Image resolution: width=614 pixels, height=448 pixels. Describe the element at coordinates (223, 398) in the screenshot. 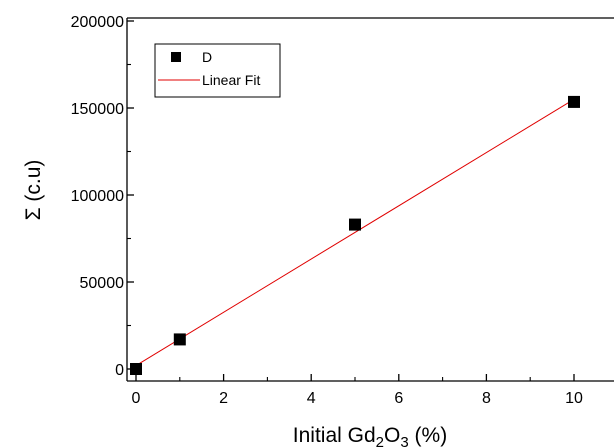

I see `x-tick-label: 2` at that location.